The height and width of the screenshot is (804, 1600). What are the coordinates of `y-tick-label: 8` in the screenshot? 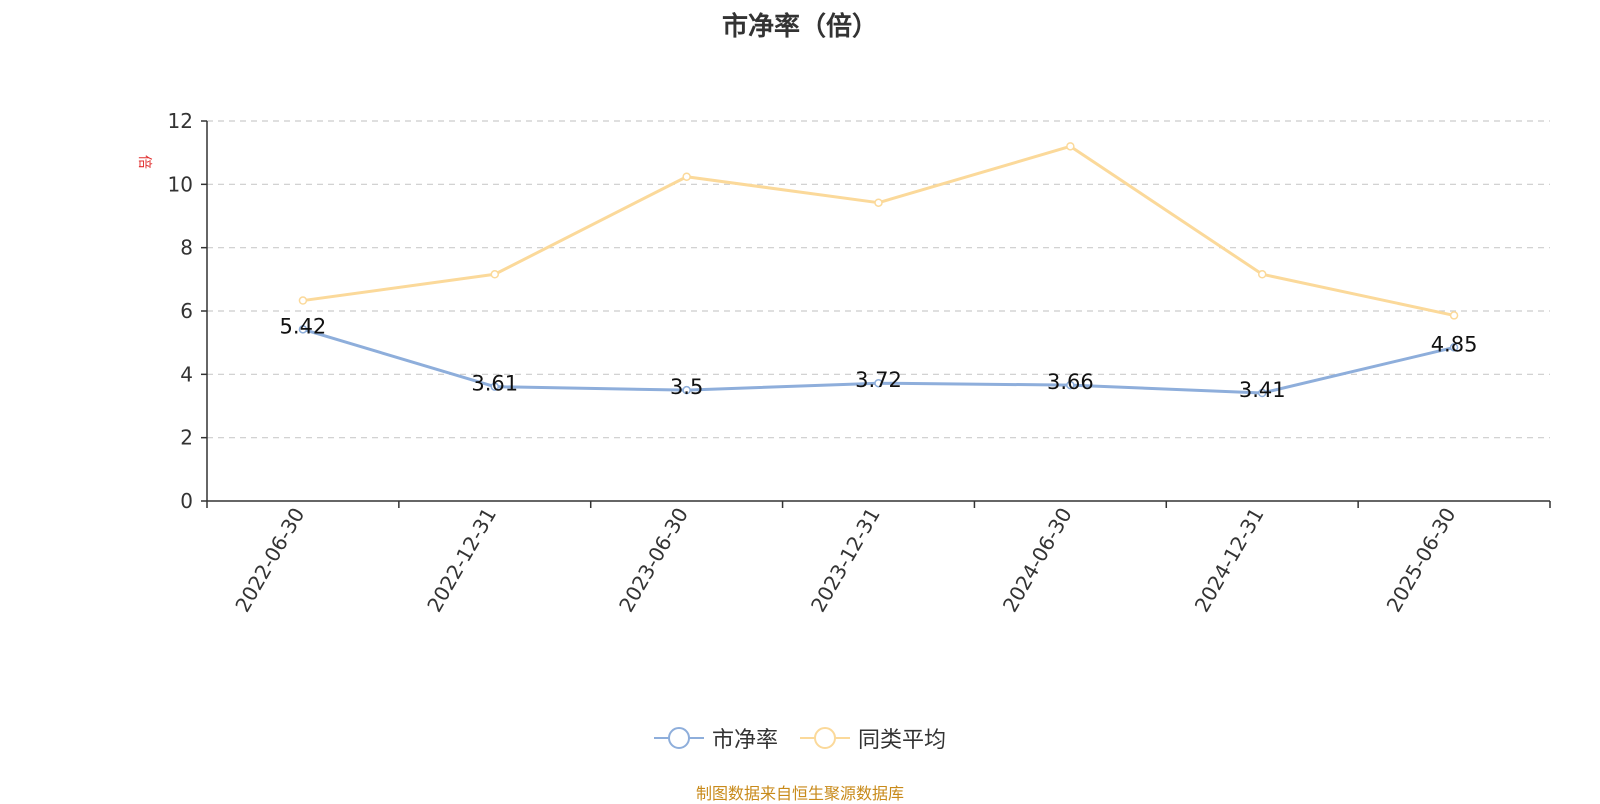 It's located at (186, 248).